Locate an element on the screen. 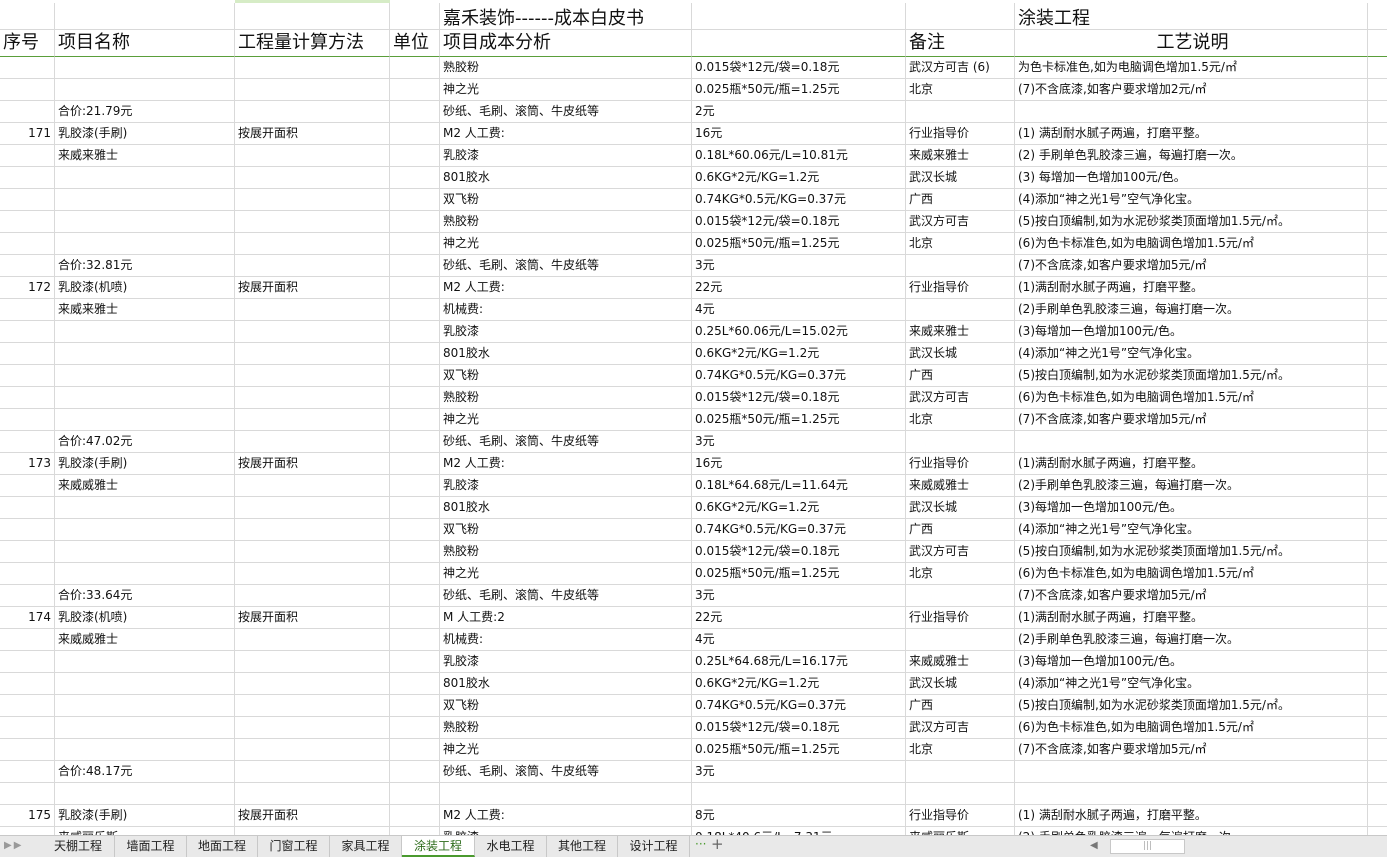  cell-cost-formula is located at coordinates (799, 794).